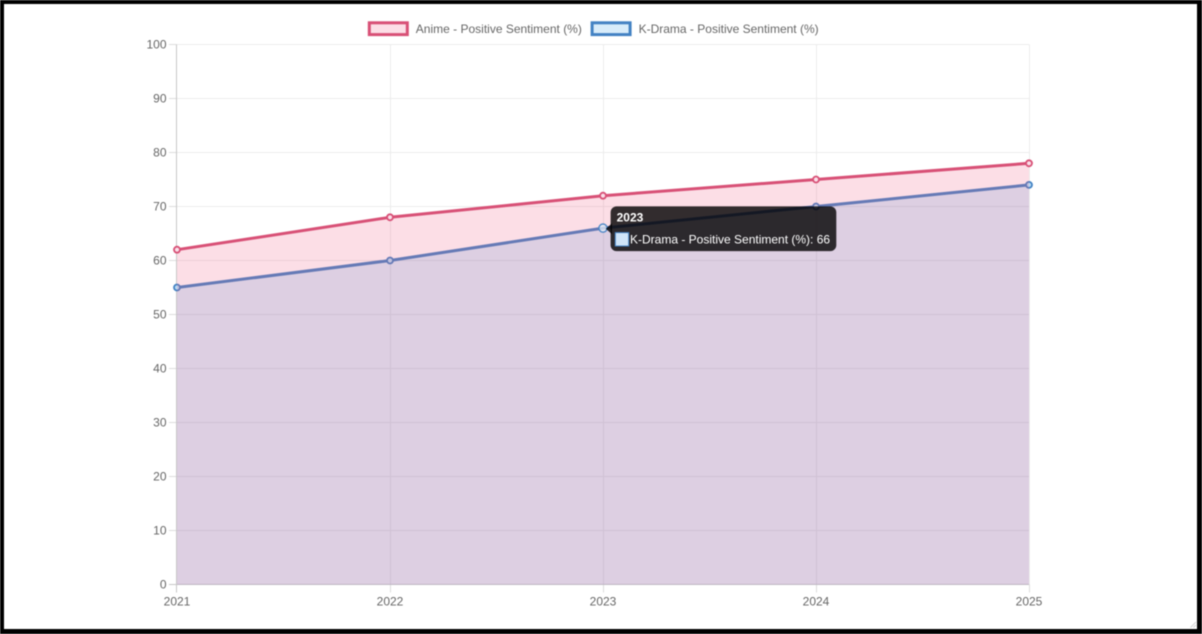 The width and height of the screenshot is (1202, 634). Describe the element at coordinates (160, 531) in the screenshot. I see `svg-text: 10` at that location.